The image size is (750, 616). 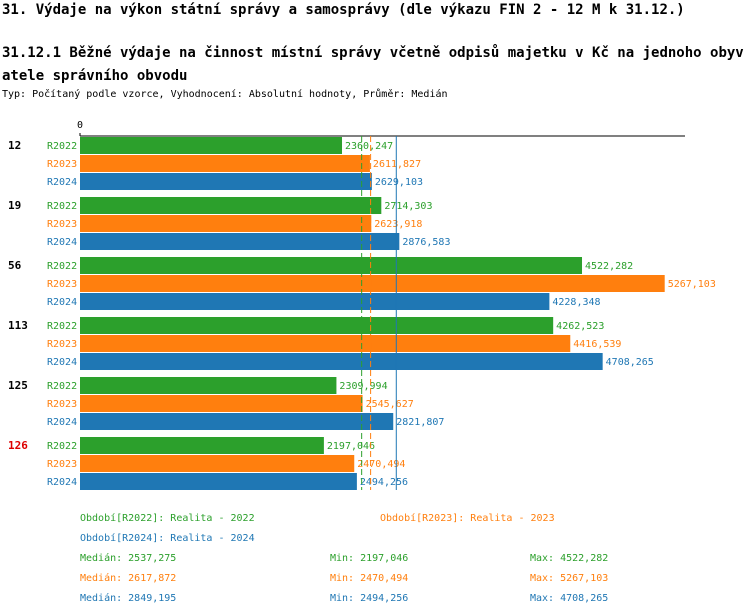 What do you see at coordinates (18, 325) in the screenshot?
I see `category-label-113: 113` at bounding box center [18, 325].